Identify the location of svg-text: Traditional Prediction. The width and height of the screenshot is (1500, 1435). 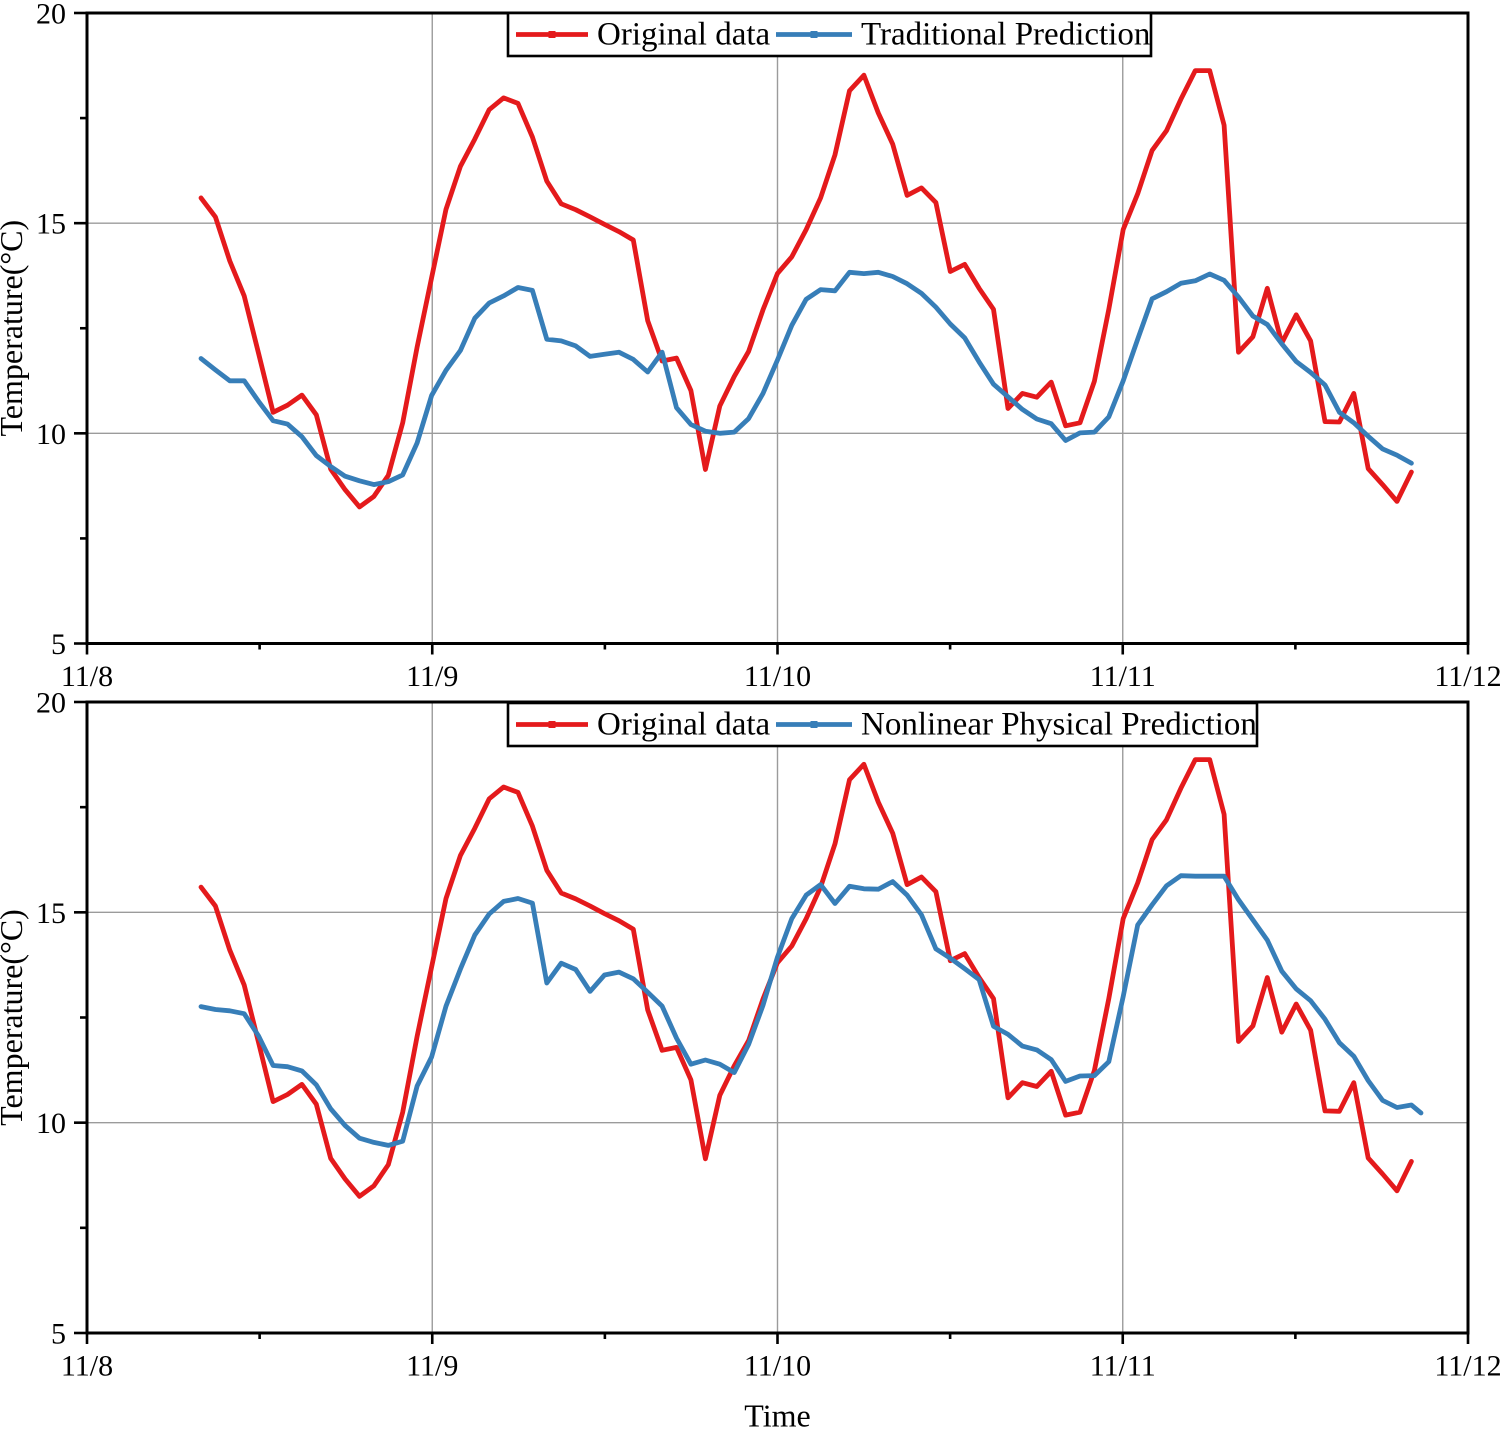
(1005, 35).